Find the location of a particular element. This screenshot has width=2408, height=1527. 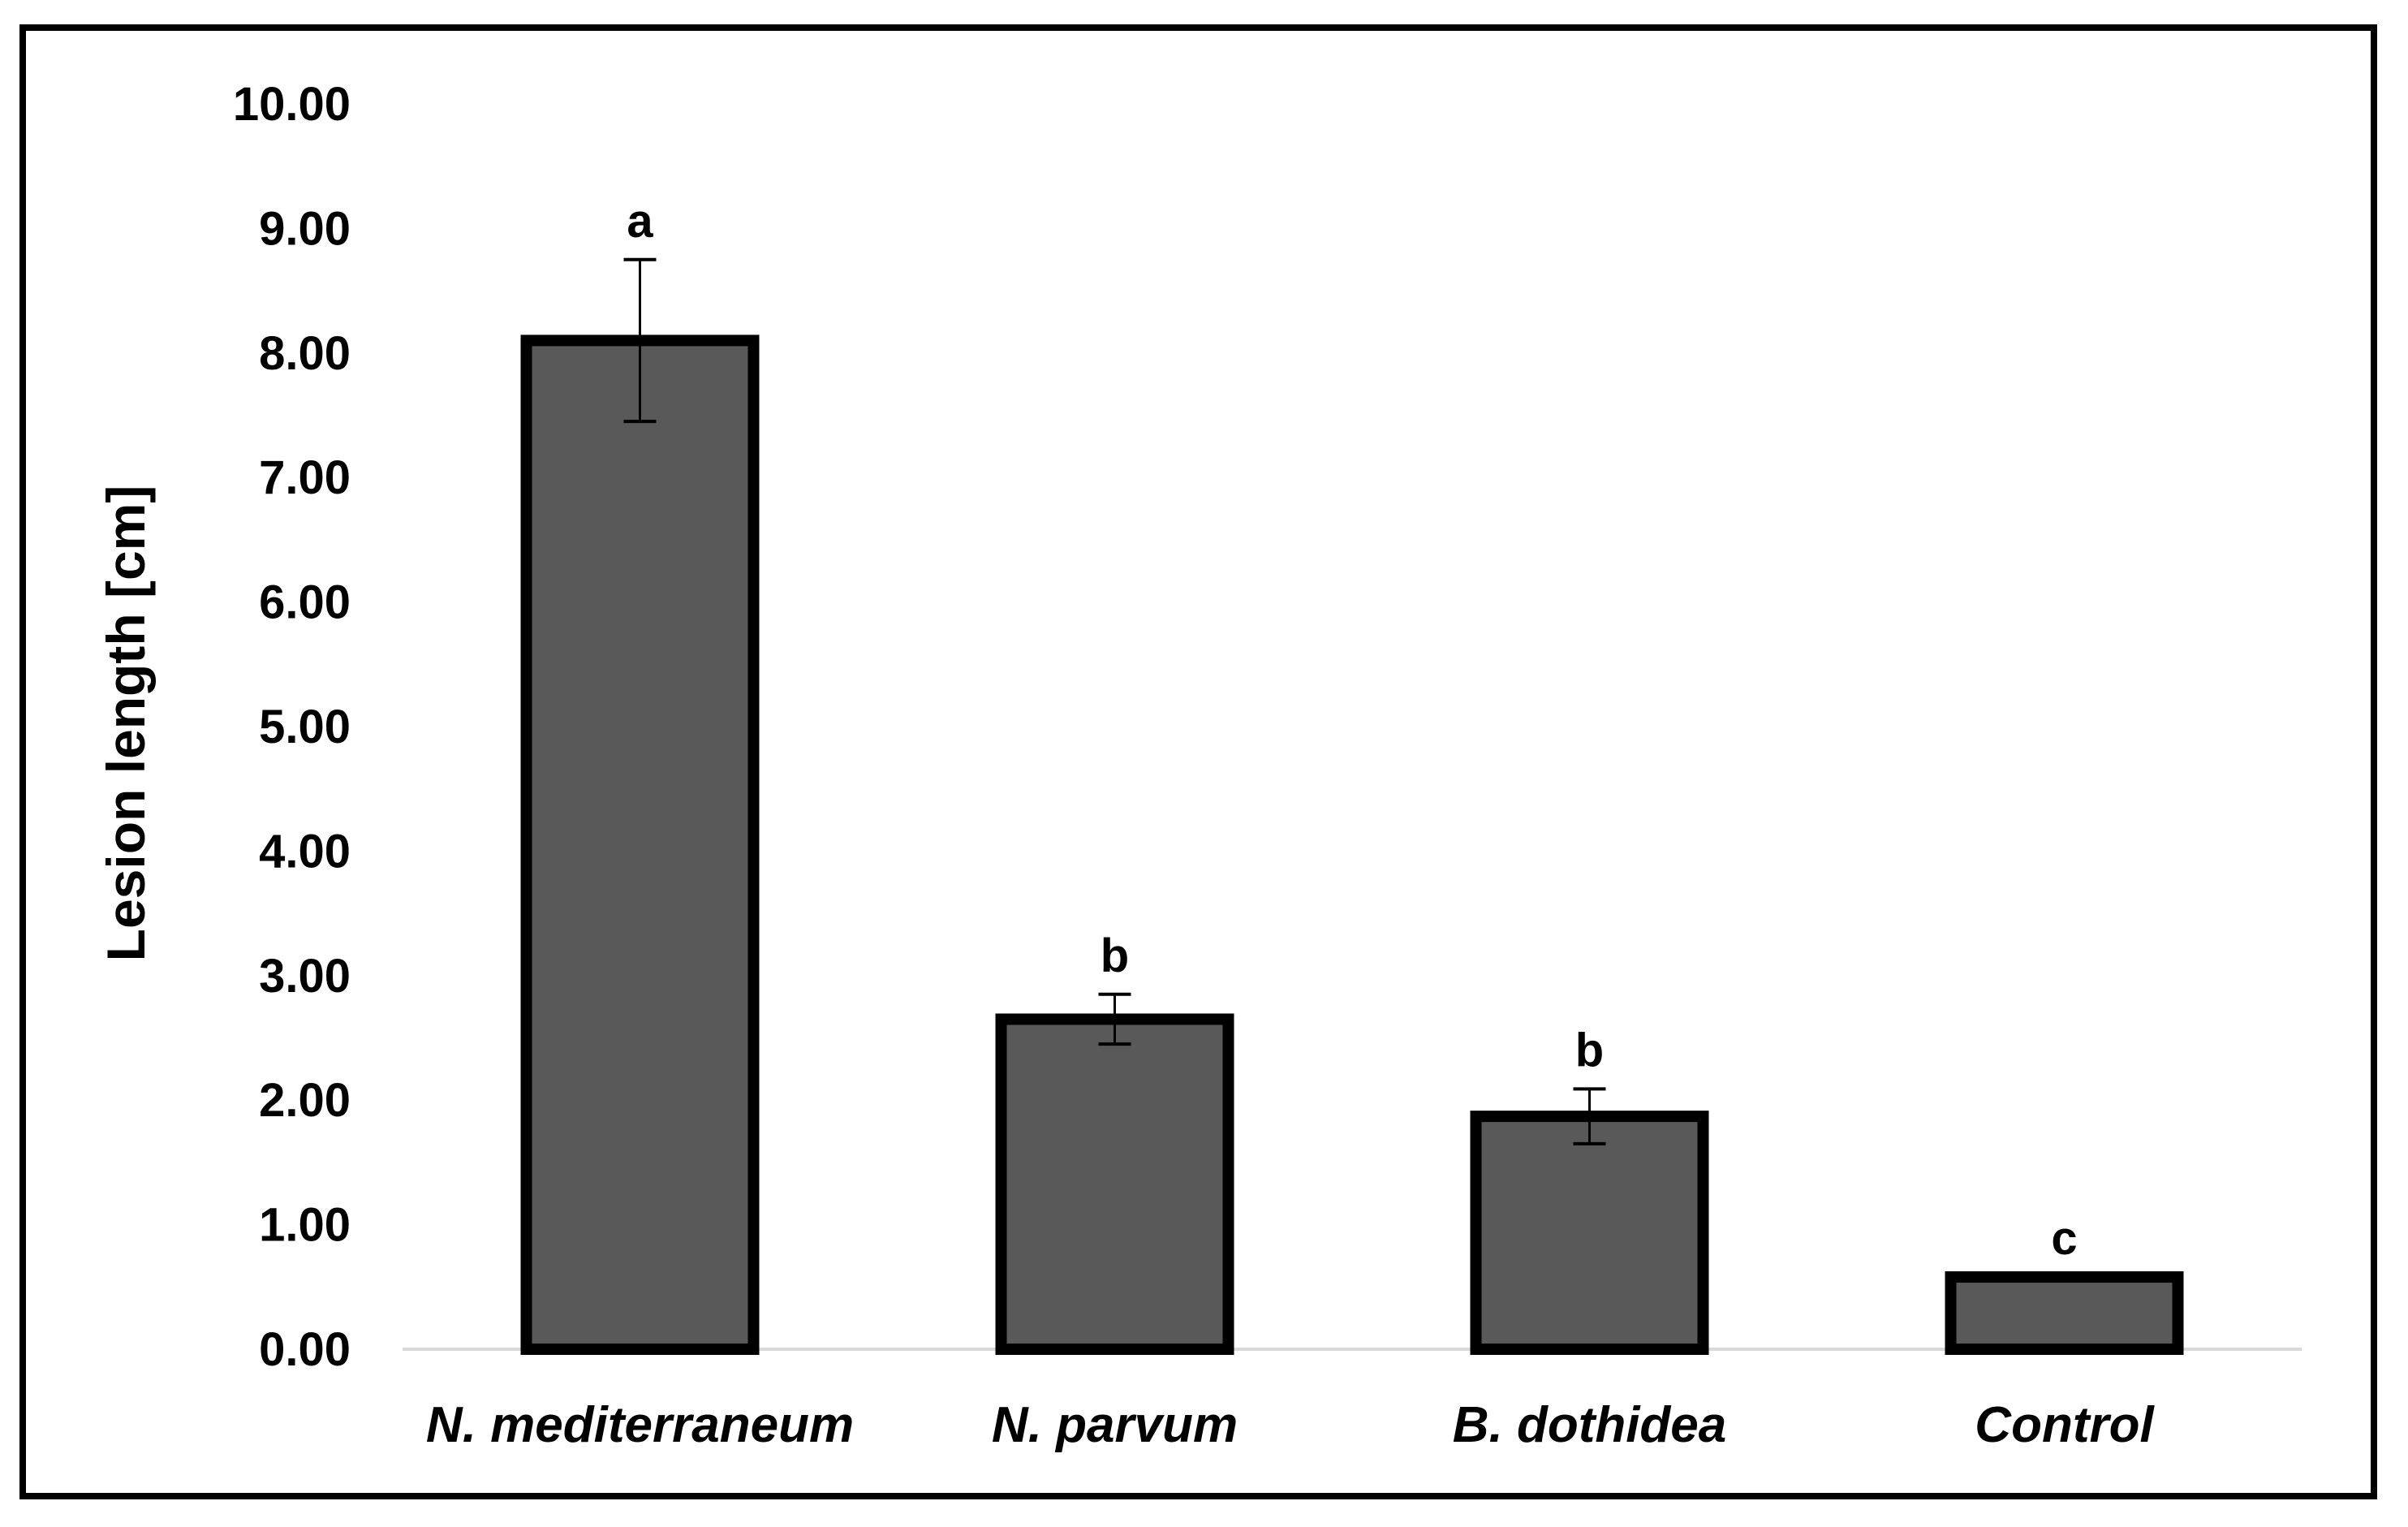

x-category-label: N. parvum is located at coordinates (1115, 1425).